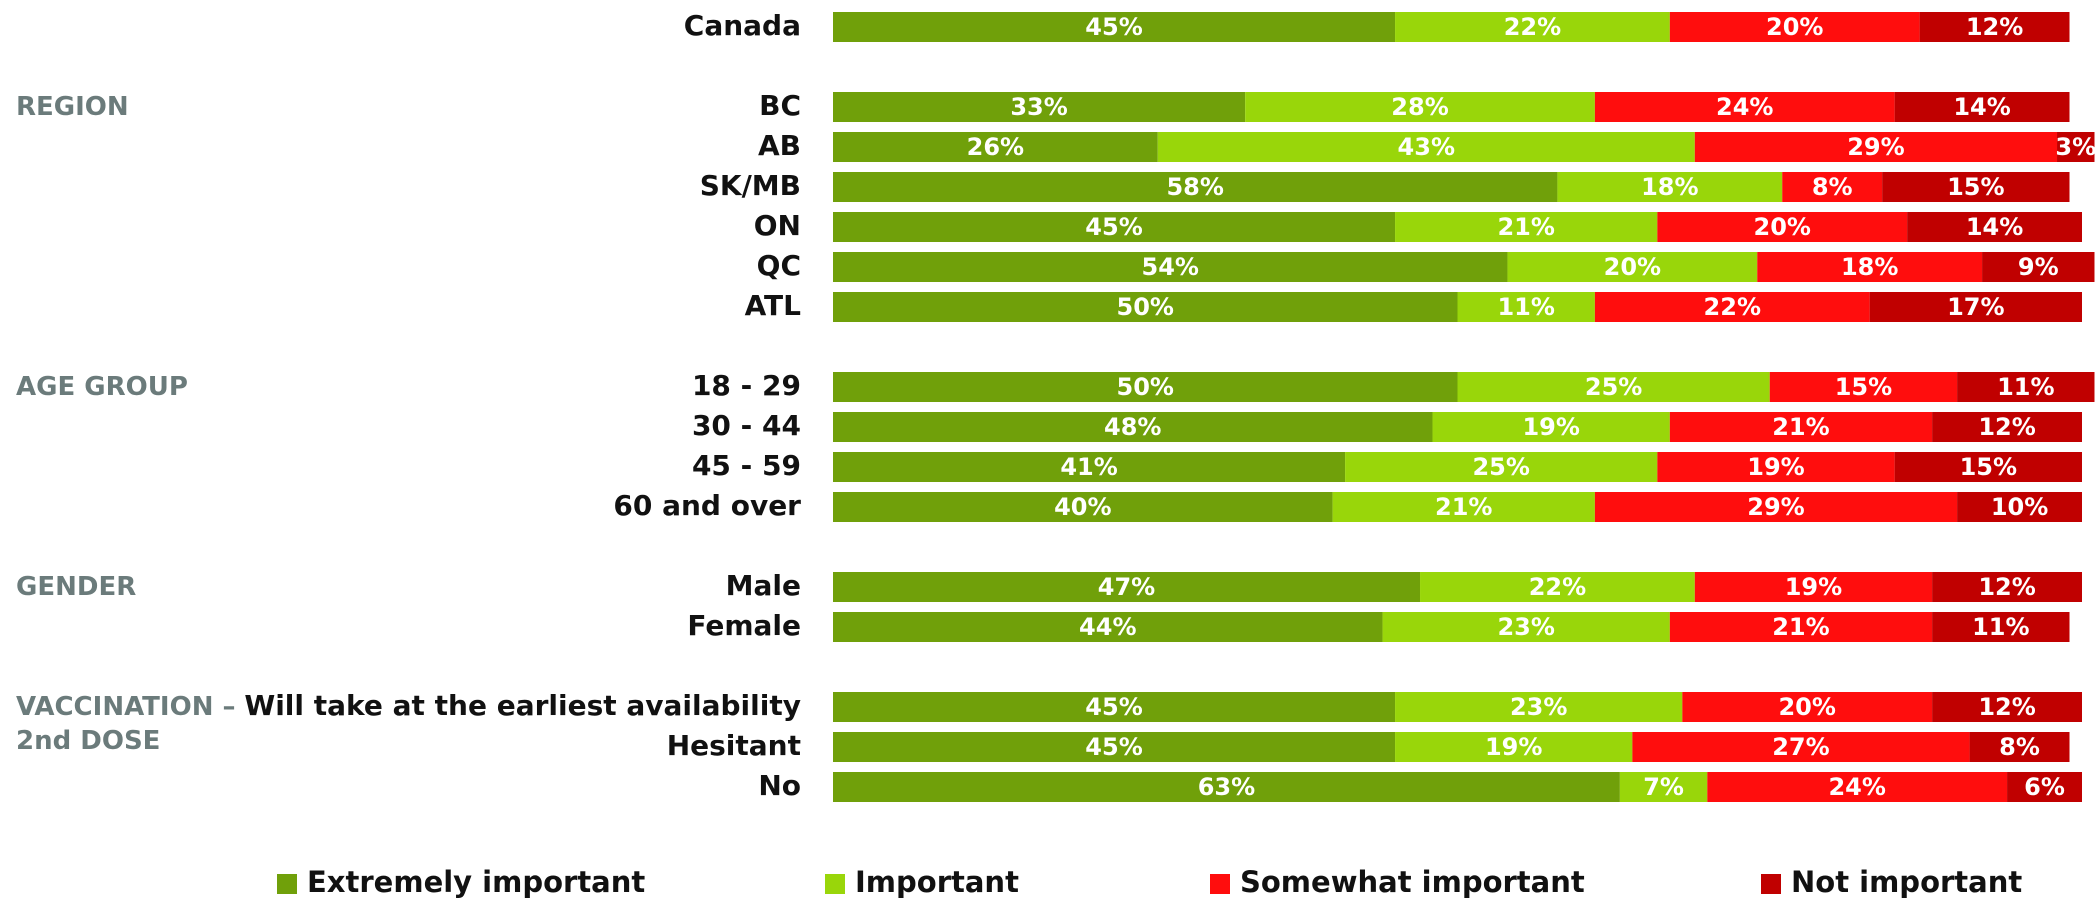  I want to click on legend-label: Not important, so click(1906, 882).